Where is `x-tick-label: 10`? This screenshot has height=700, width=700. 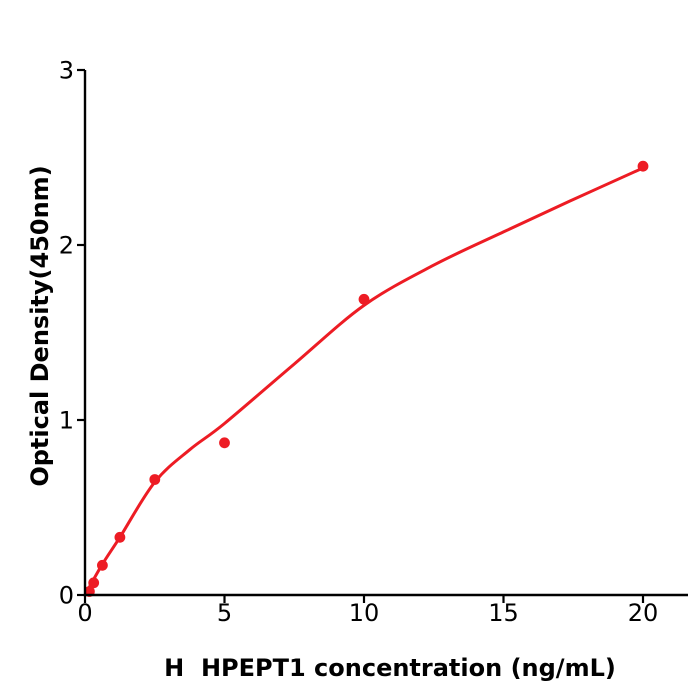
x-tick-label: 10 is located at coordinates (364, 613).